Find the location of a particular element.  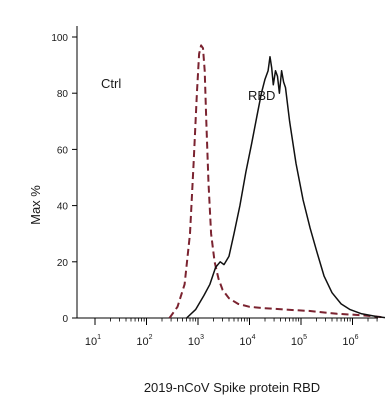

y-axis-label: Max % is located at coordinates (35, 205).